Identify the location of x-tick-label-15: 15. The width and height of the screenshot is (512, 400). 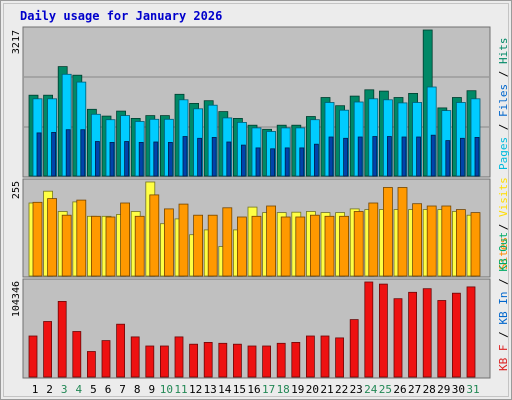
(239, 389).